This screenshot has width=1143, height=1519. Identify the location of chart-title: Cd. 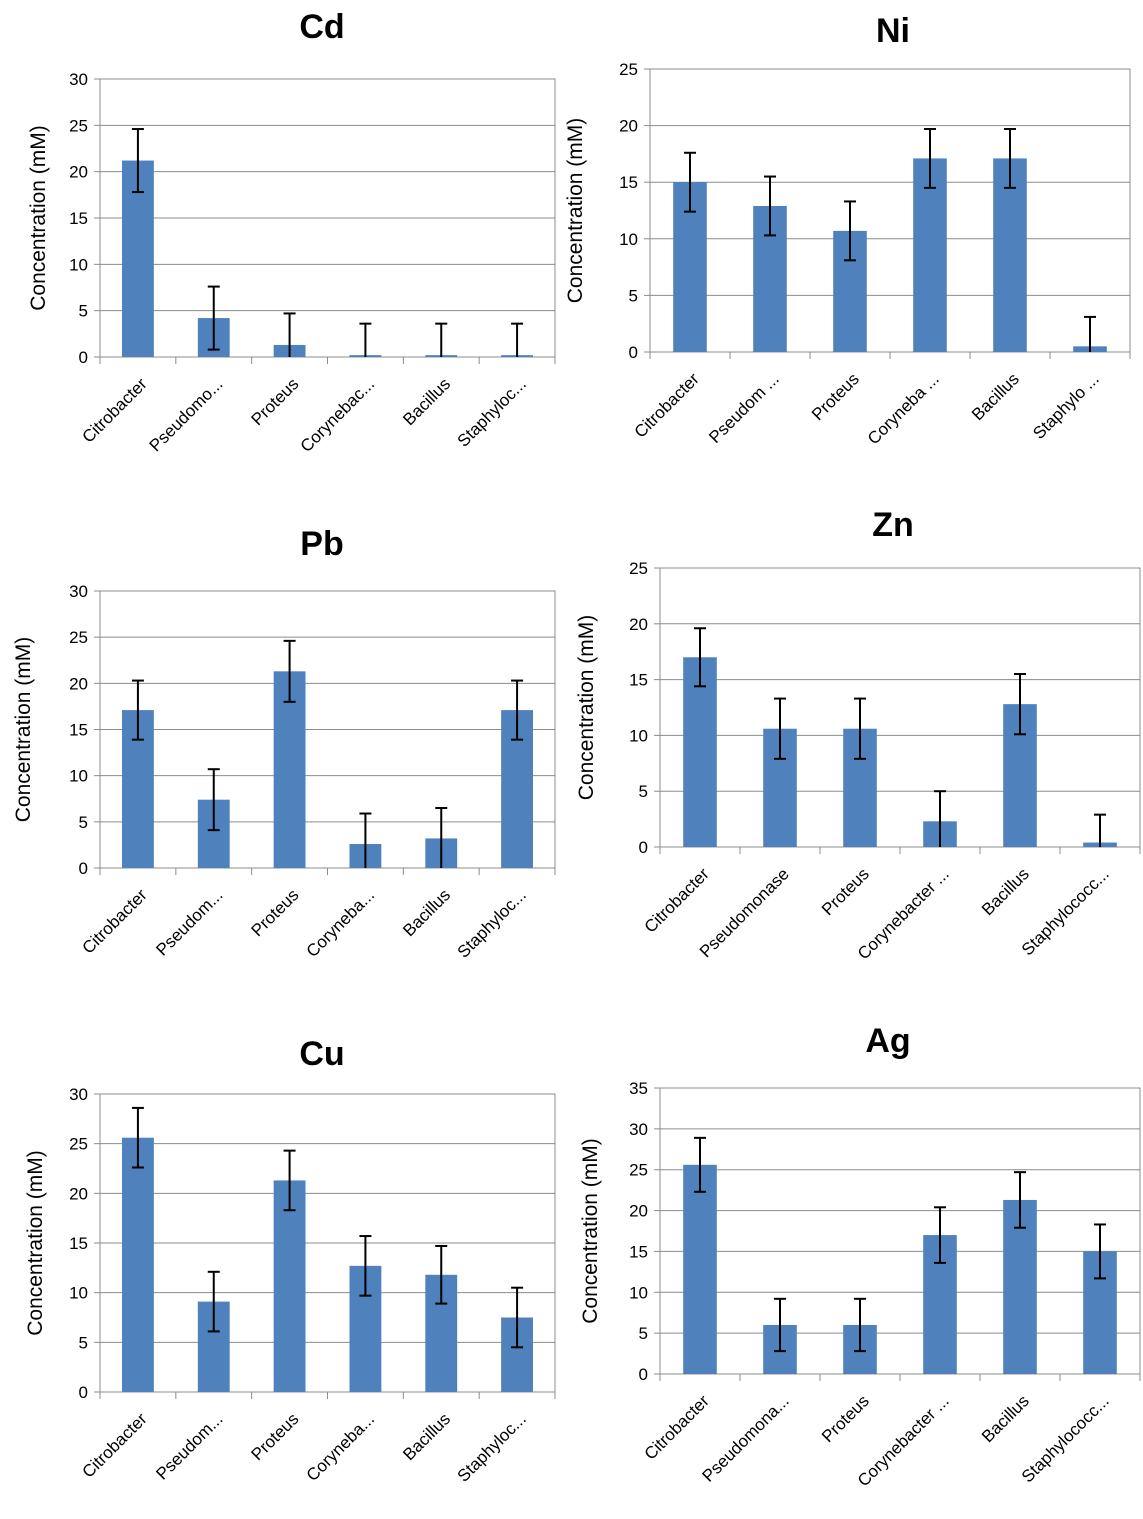
(321, 27).